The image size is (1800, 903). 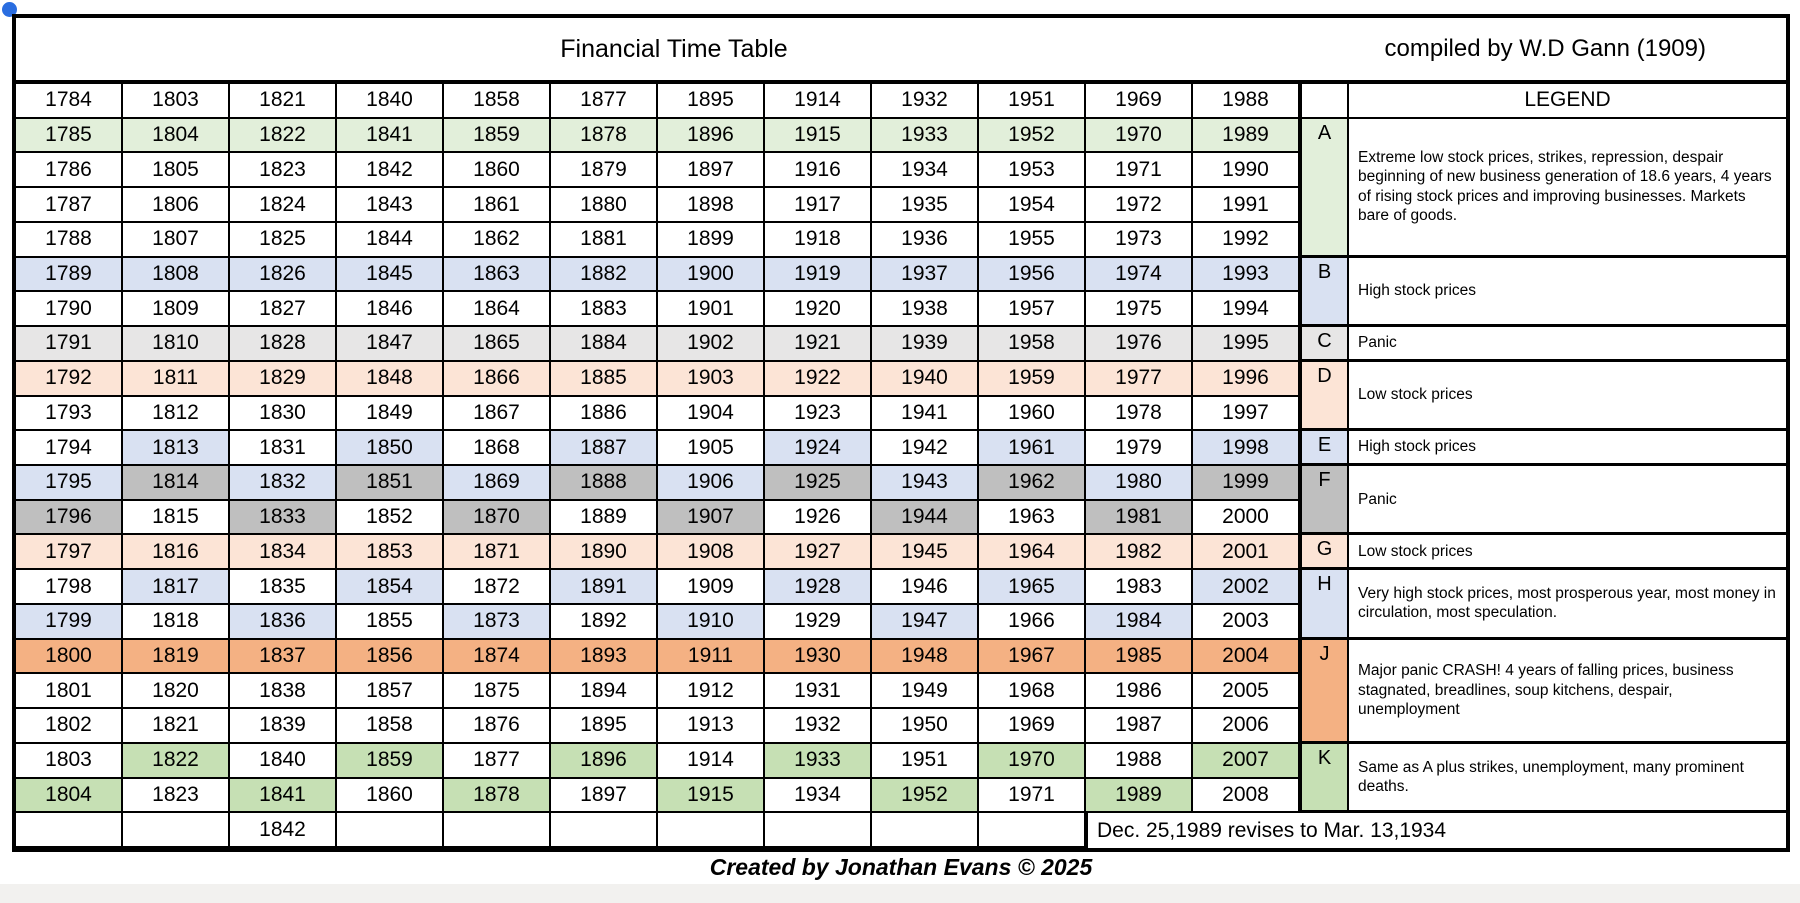 I want to click on year-cell: 1913, so click(x=711, y=726).